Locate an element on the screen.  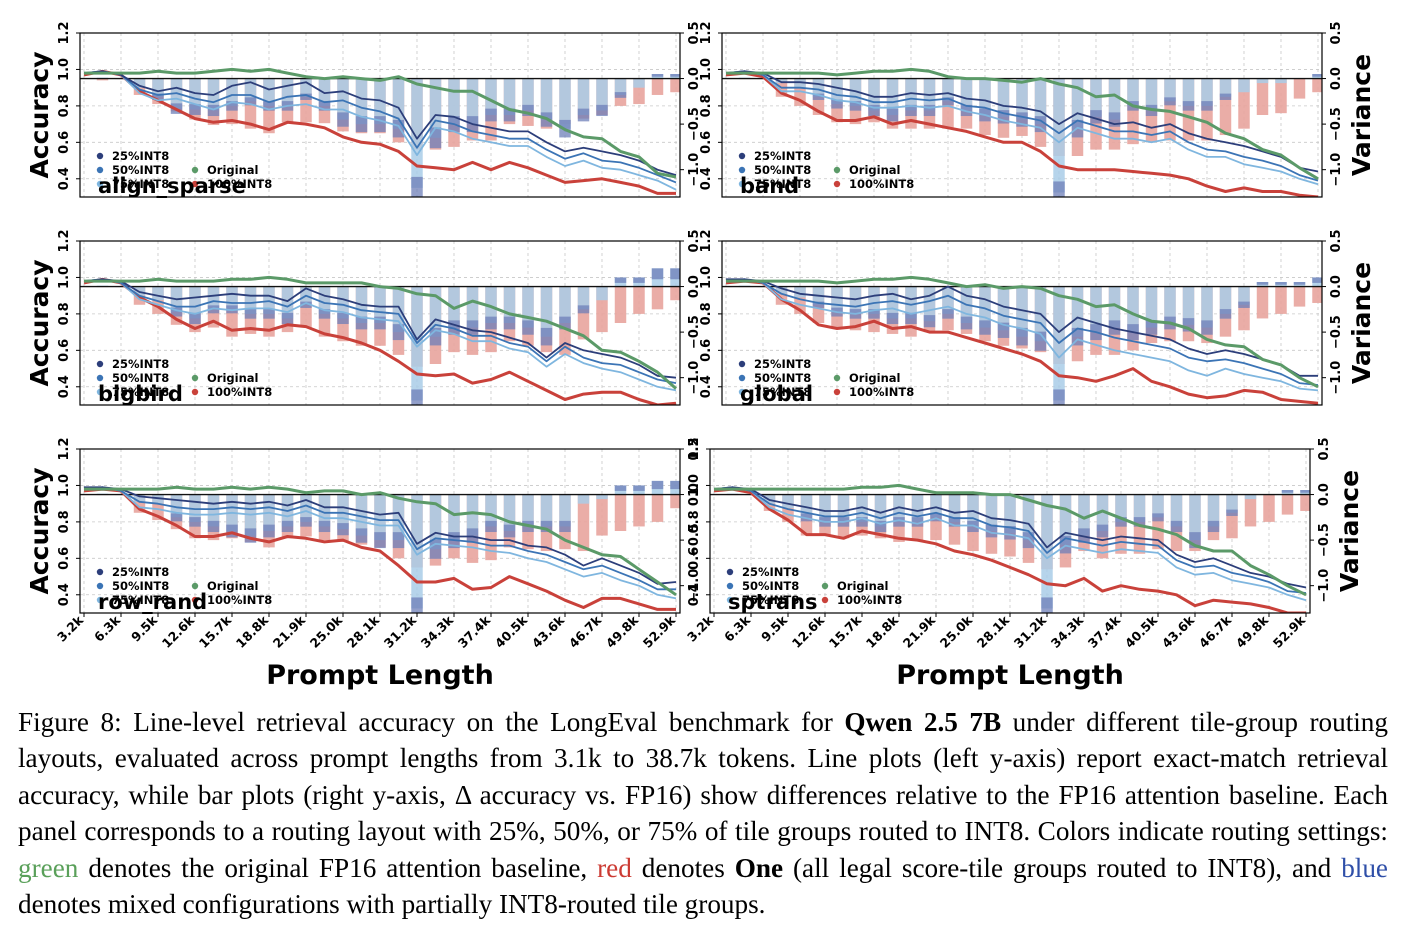
x-tick-label: 37.4k is located at coordinates (1104, 631).